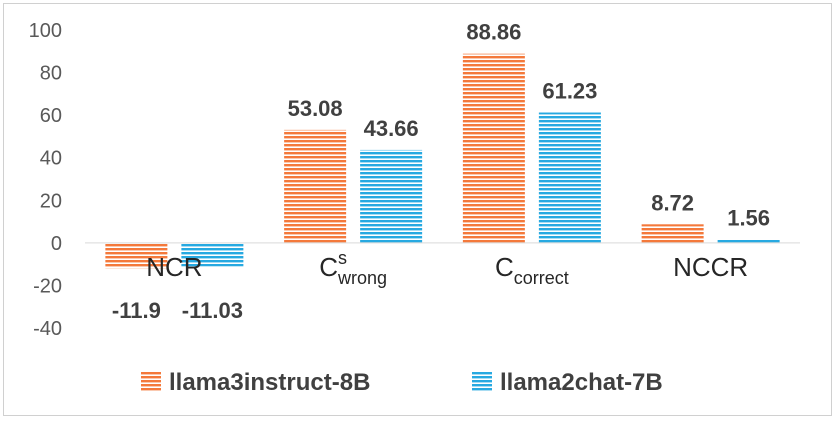 Image resolution: width=837 pixels, height=421 pixels. I want to click on category-label-sup: s, so click(342, 258).